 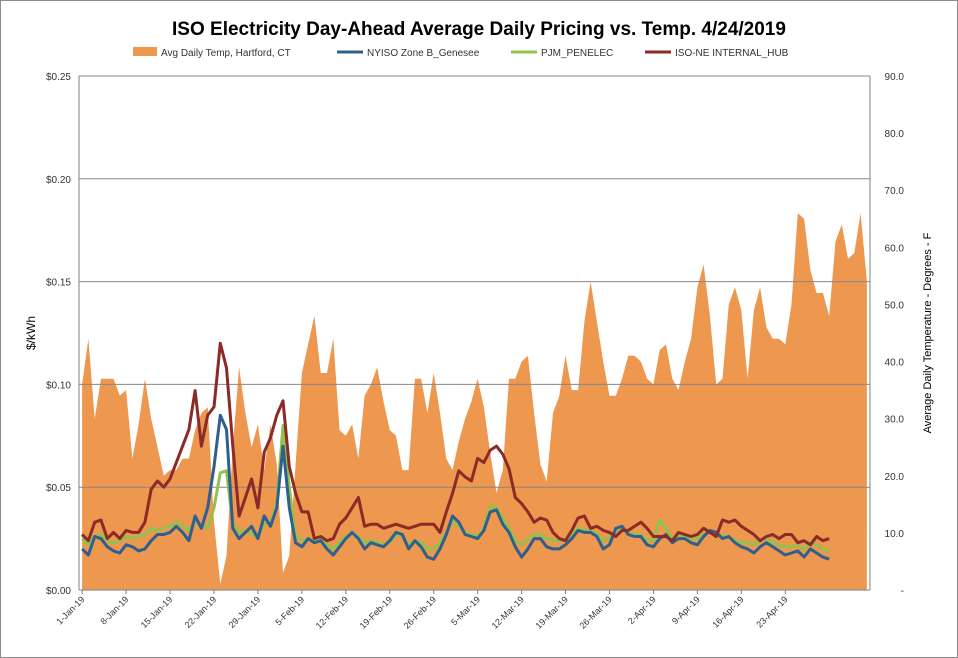 I want to click on y2-tick-label: 50.0, so click(x=895, y=305).